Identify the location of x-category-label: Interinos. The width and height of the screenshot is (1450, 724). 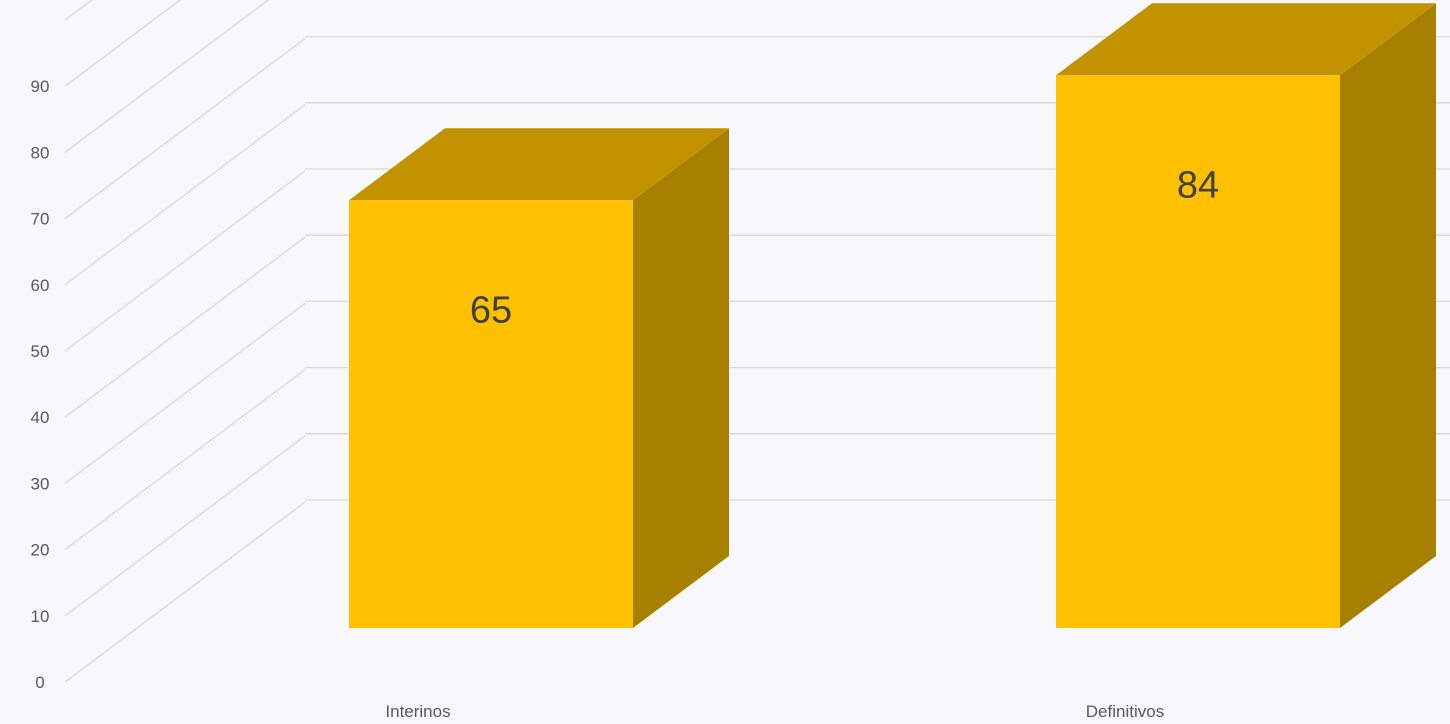
(417, 711).